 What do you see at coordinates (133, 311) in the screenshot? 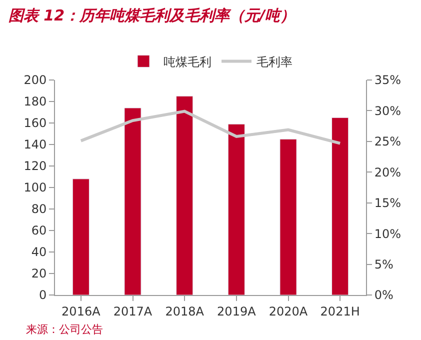
I see `x-tick-label: 2017A` at bounding box center [133, 311].